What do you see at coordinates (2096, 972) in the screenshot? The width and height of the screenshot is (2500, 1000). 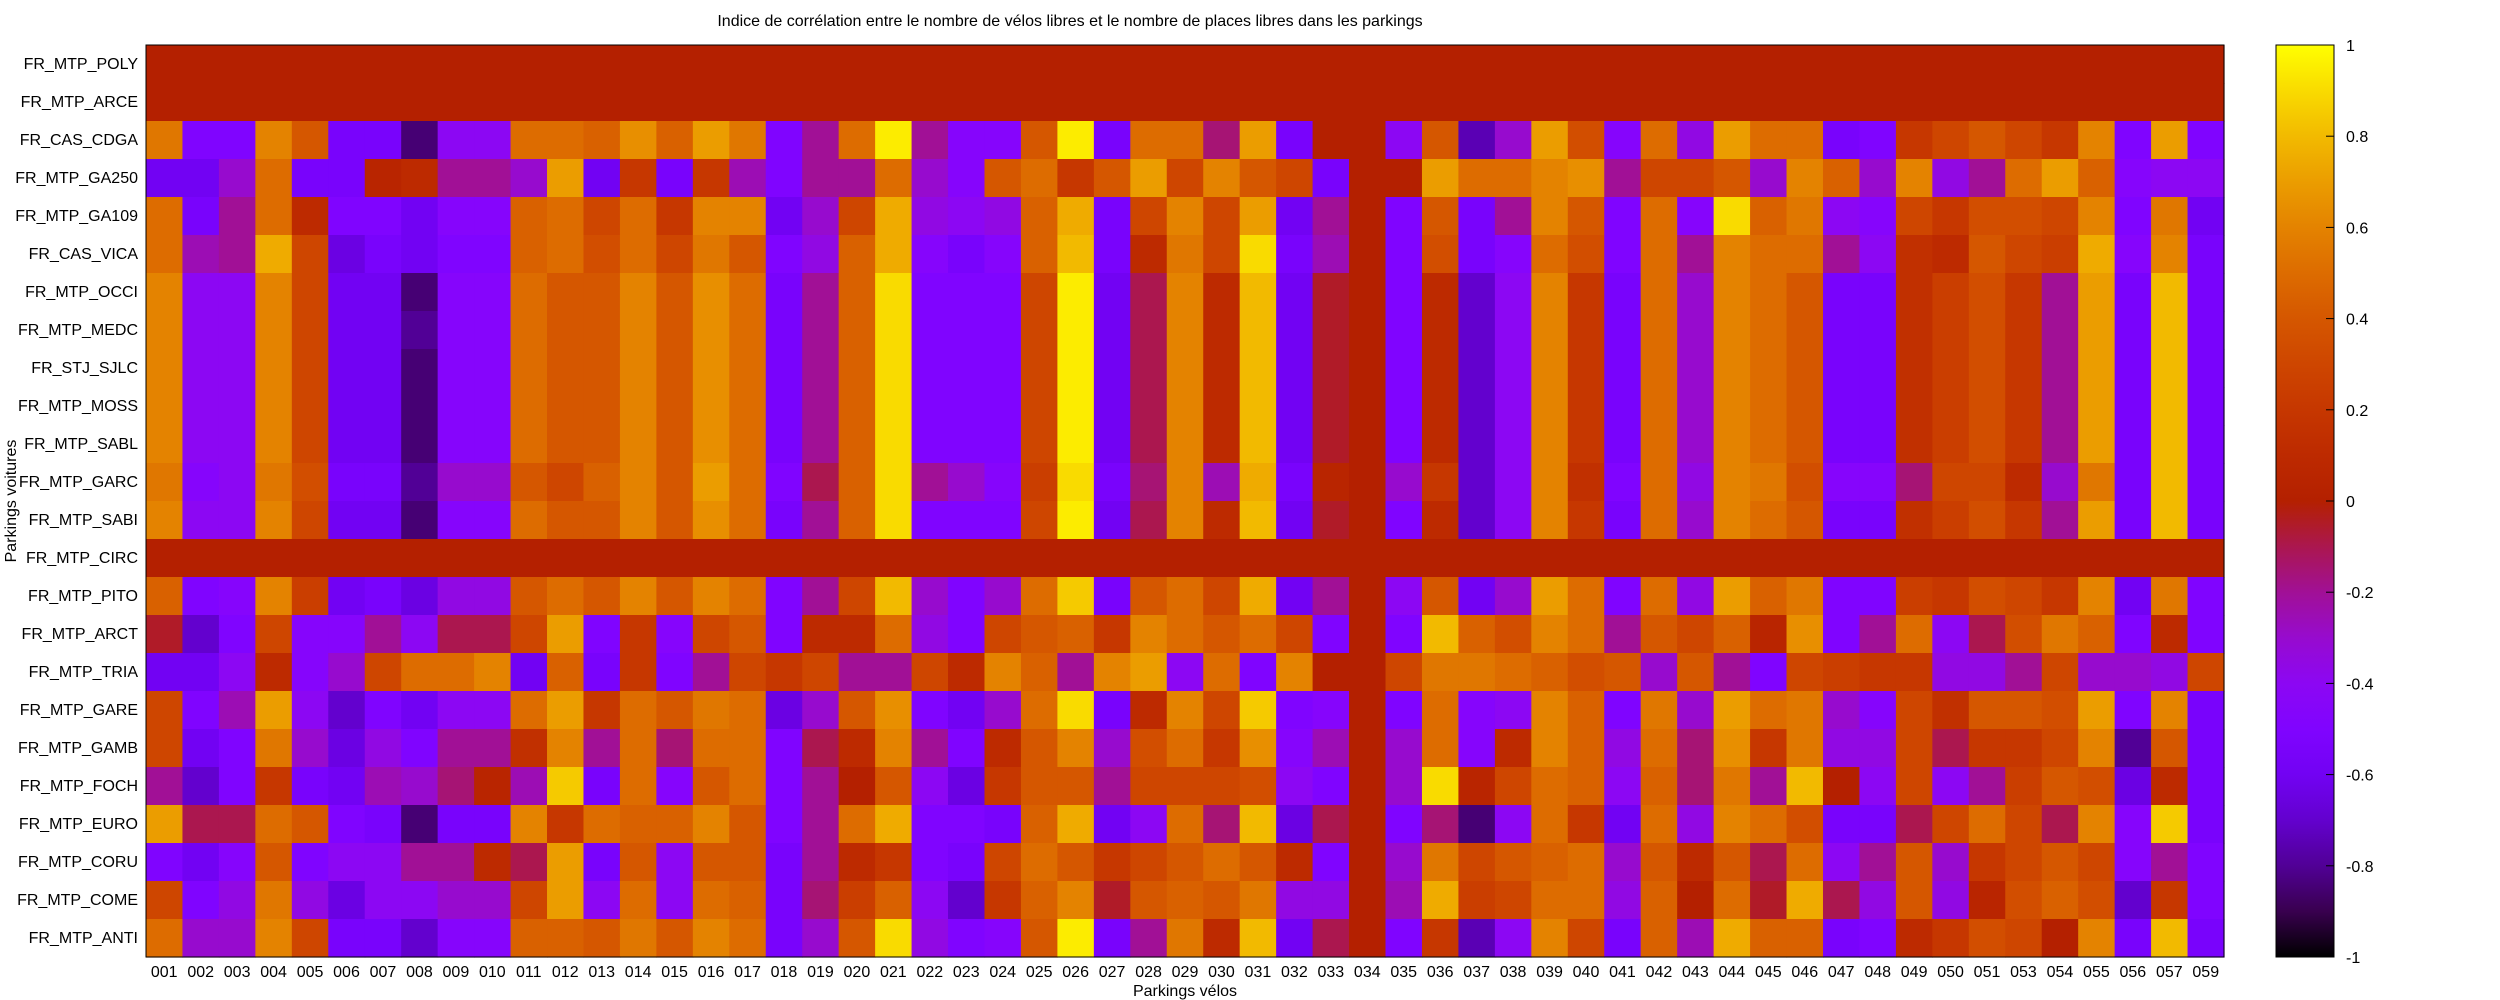 I see `x-tick-label: 055` at bounding box center [2096, 972].